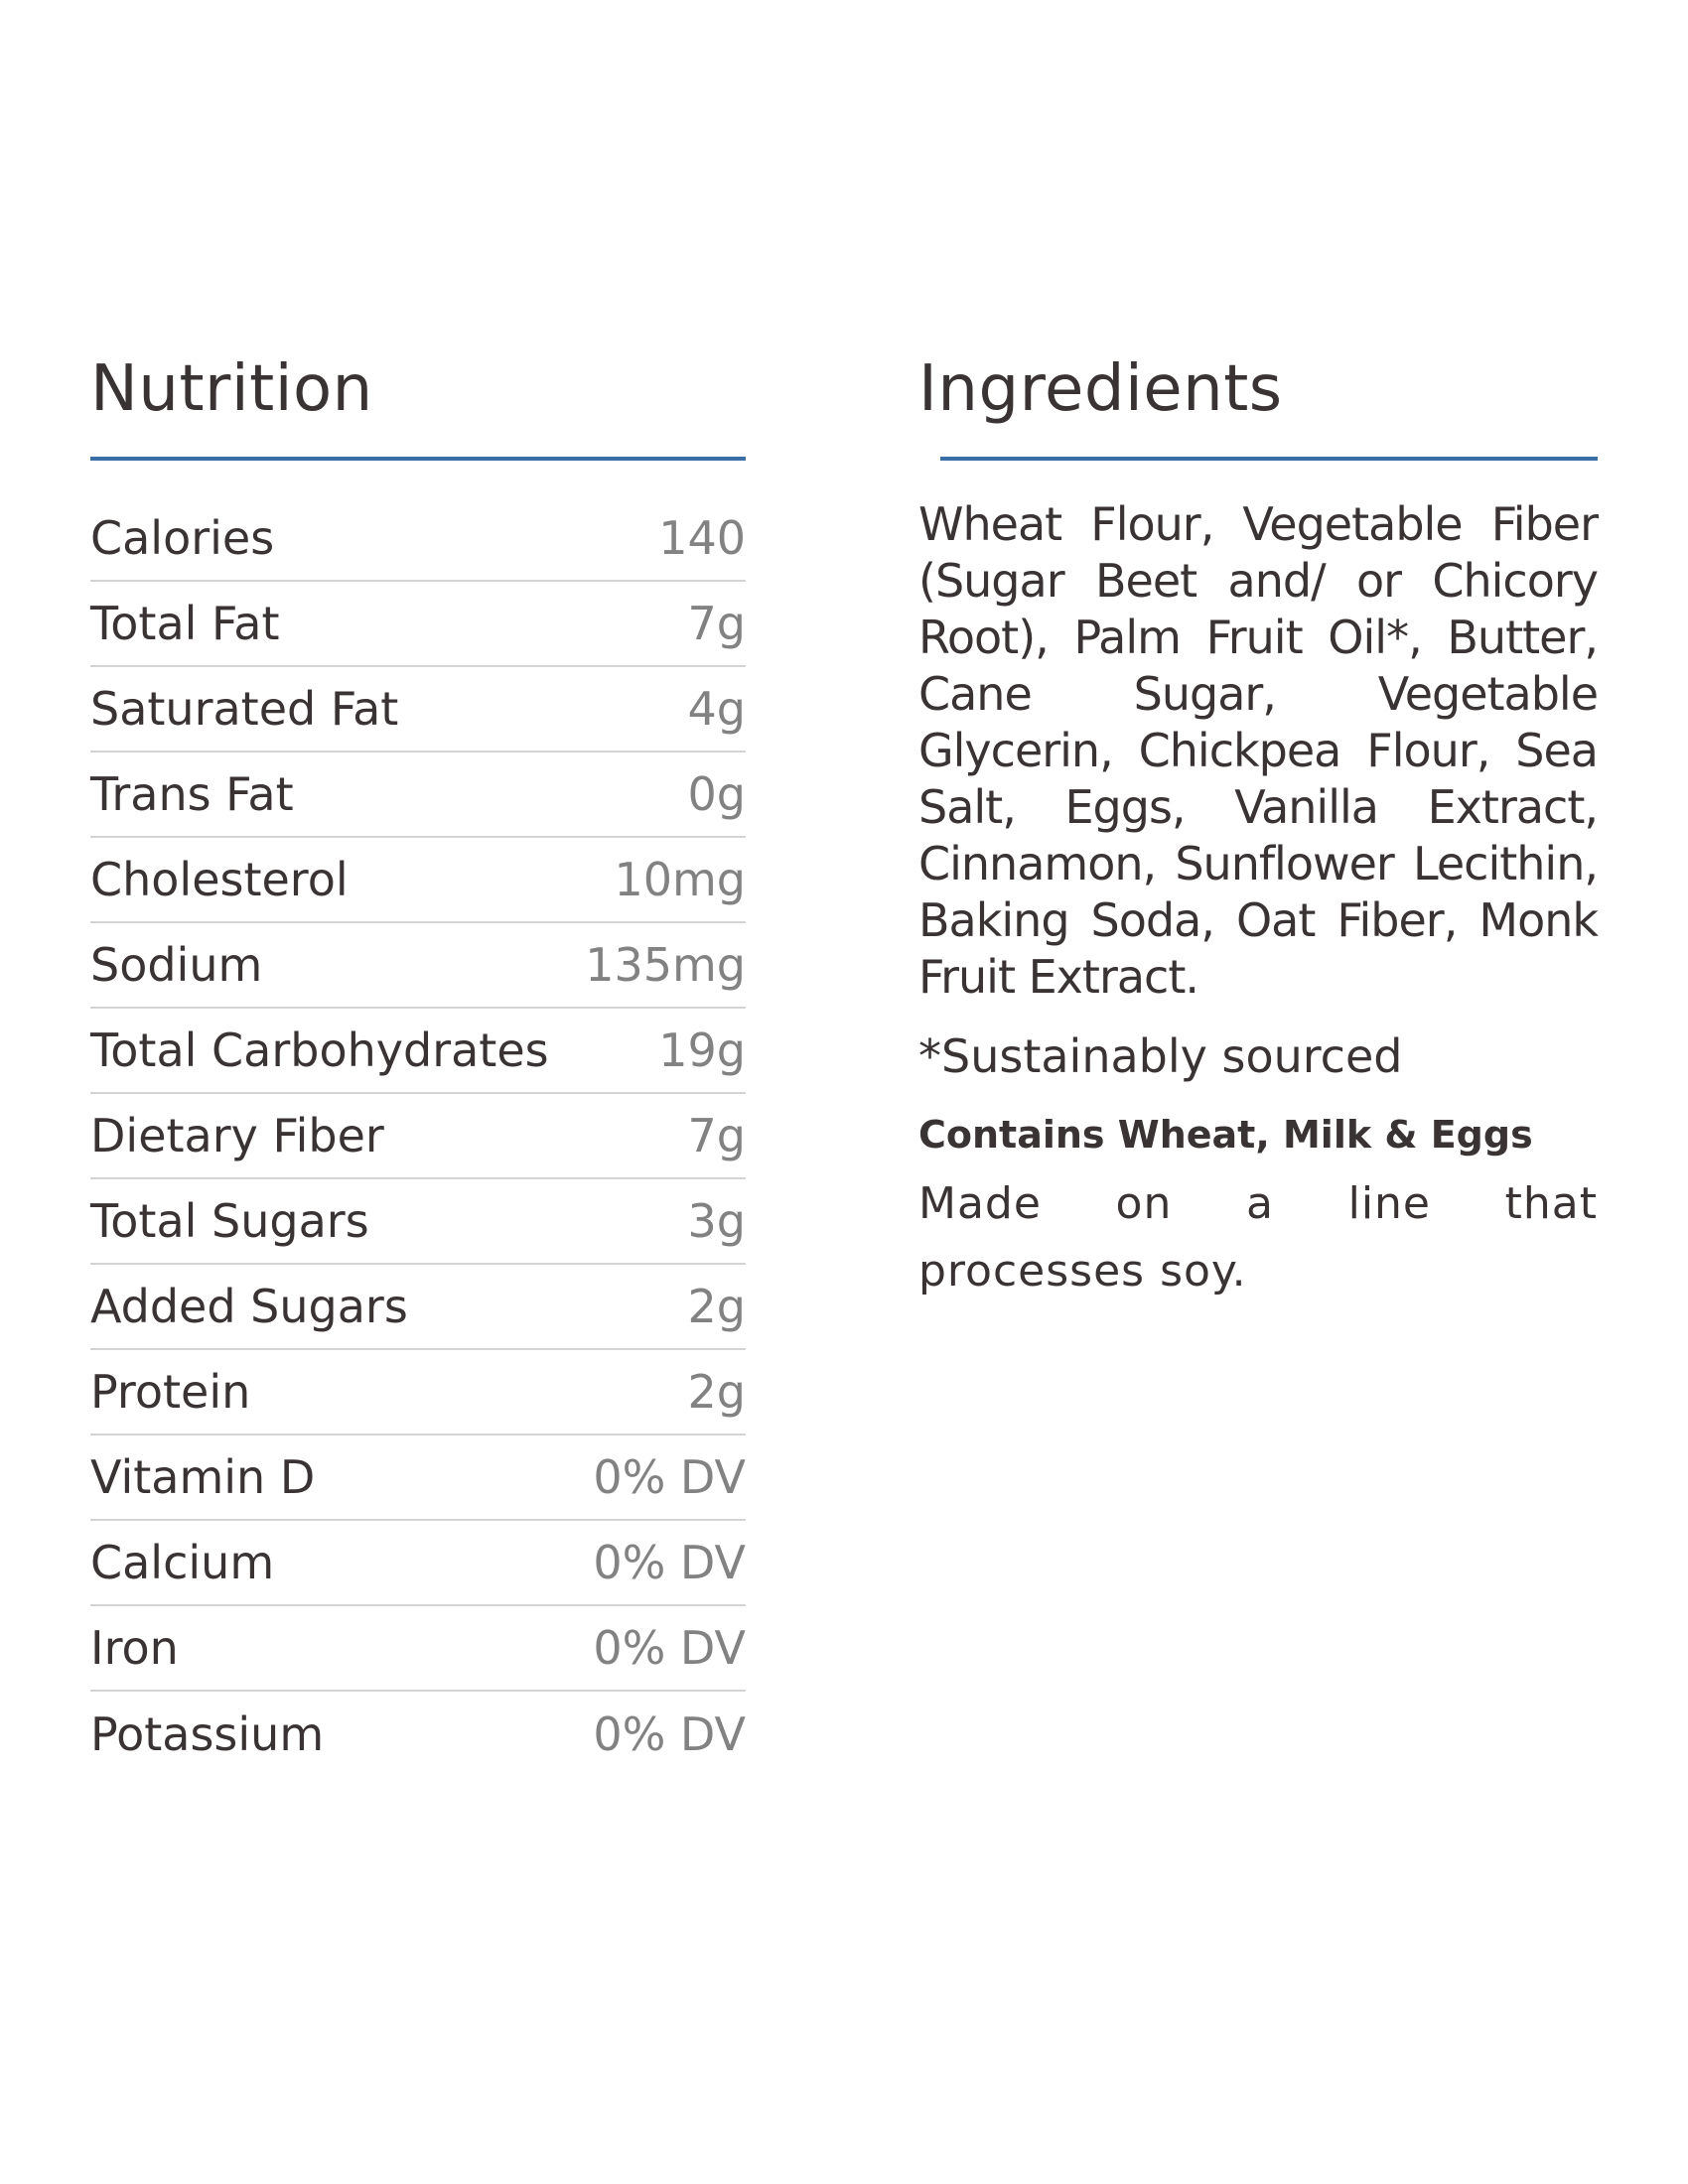 This screenshot has height=2184, width=1688. I want to click on nutrient-label: Saturated Fat, so click(244, 709).